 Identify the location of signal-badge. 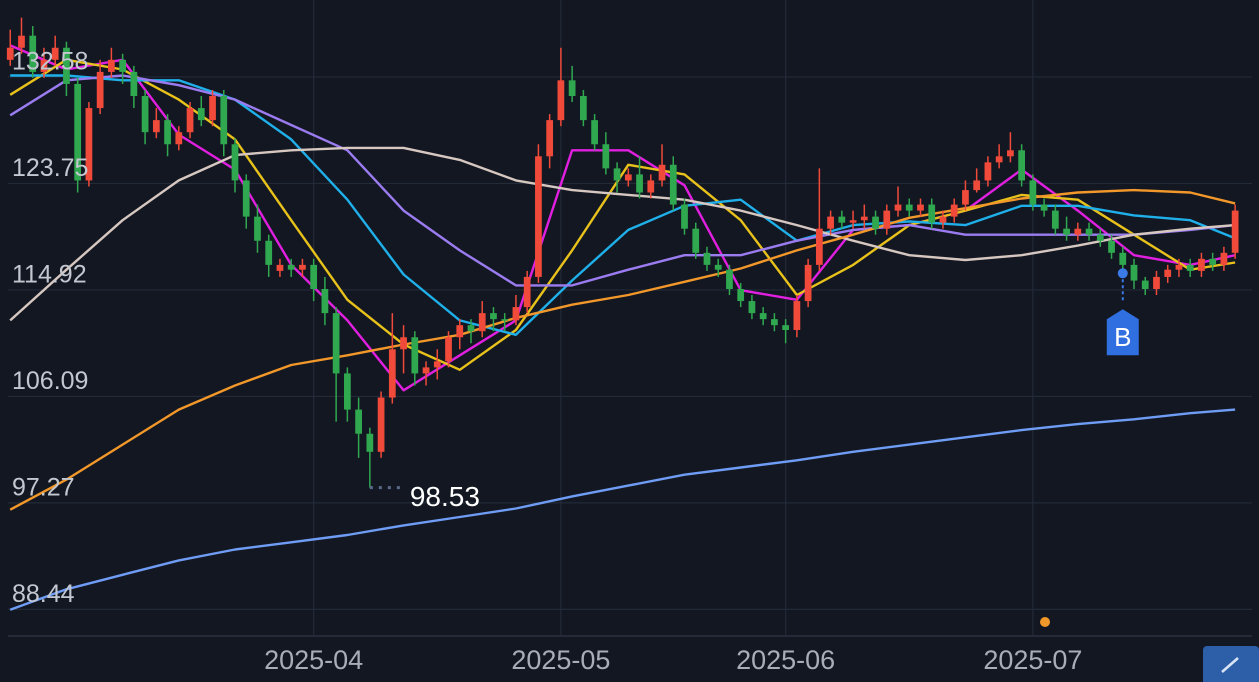
(1122, 332).